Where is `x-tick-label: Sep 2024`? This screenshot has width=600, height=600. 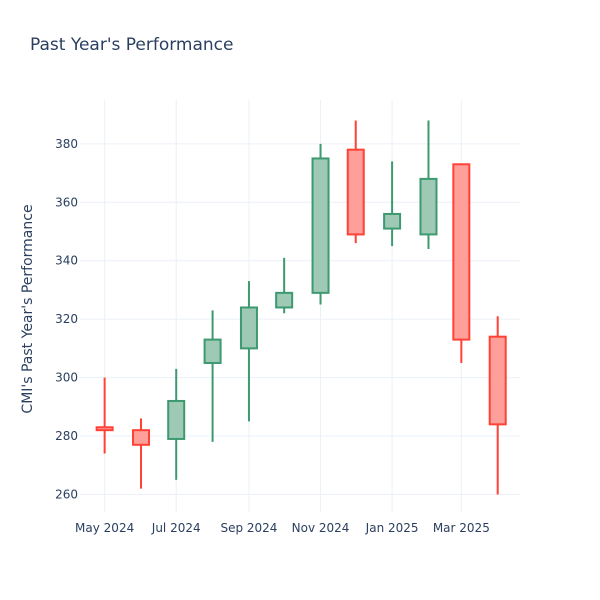
x-tick-label: Sep 2024 is located at coordinates (248, 528).